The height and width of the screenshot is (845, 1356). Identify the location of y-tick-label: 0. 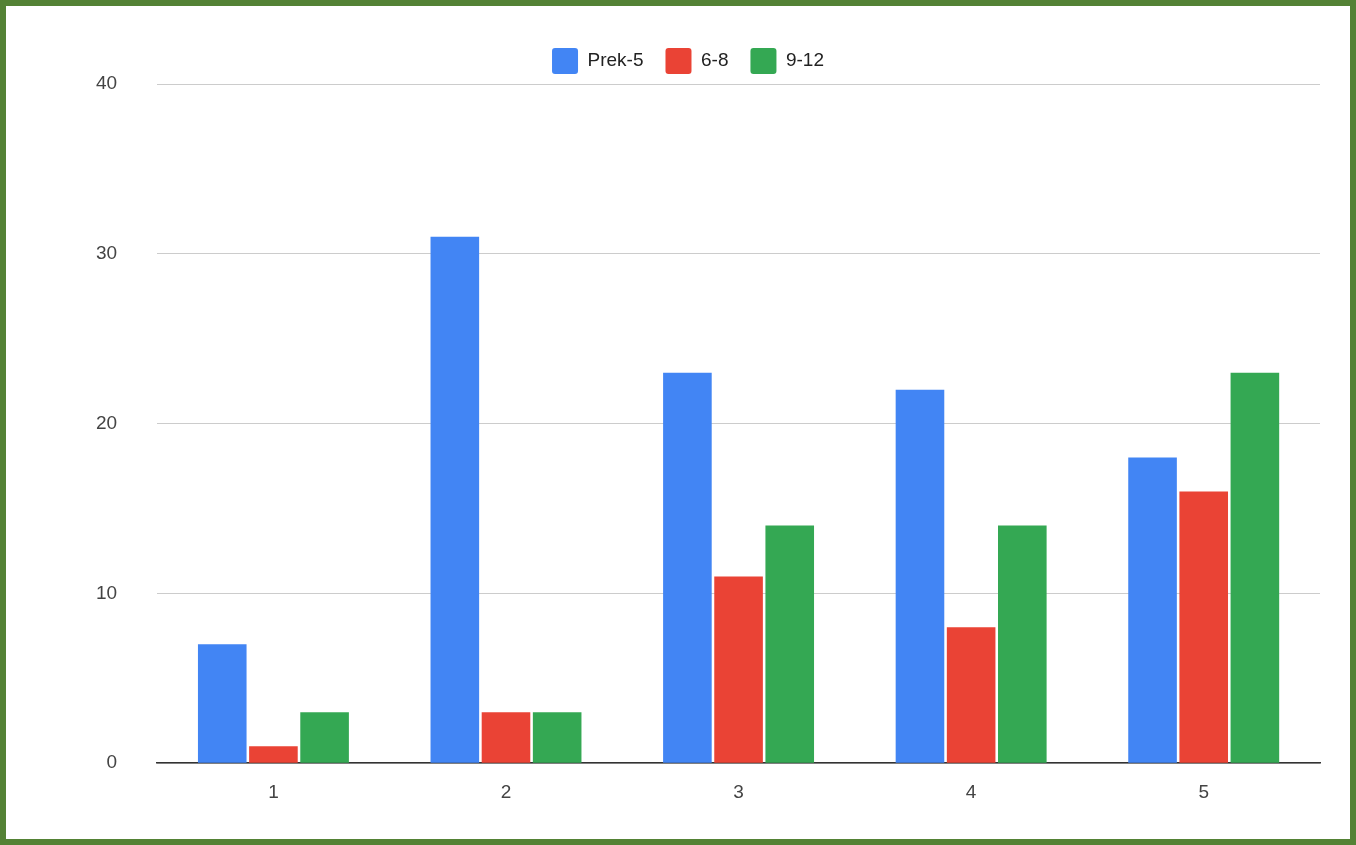
(112, 762).